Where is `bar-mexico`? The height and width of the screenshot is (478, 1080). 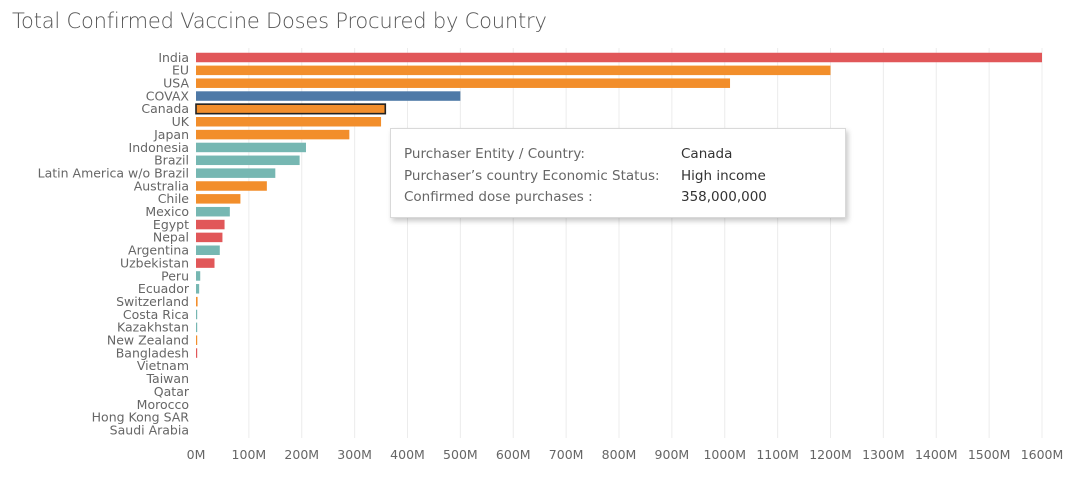
bar-mexico is located at coordinates (213, 211).